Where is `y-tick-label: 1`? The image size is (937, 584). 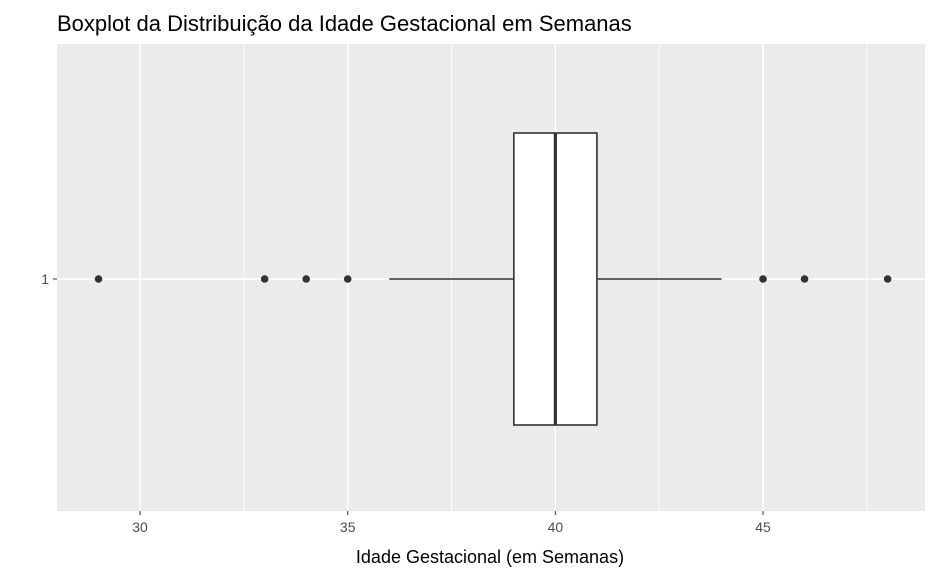 y-tick-label: 1 is located at coordinates (45, 279).